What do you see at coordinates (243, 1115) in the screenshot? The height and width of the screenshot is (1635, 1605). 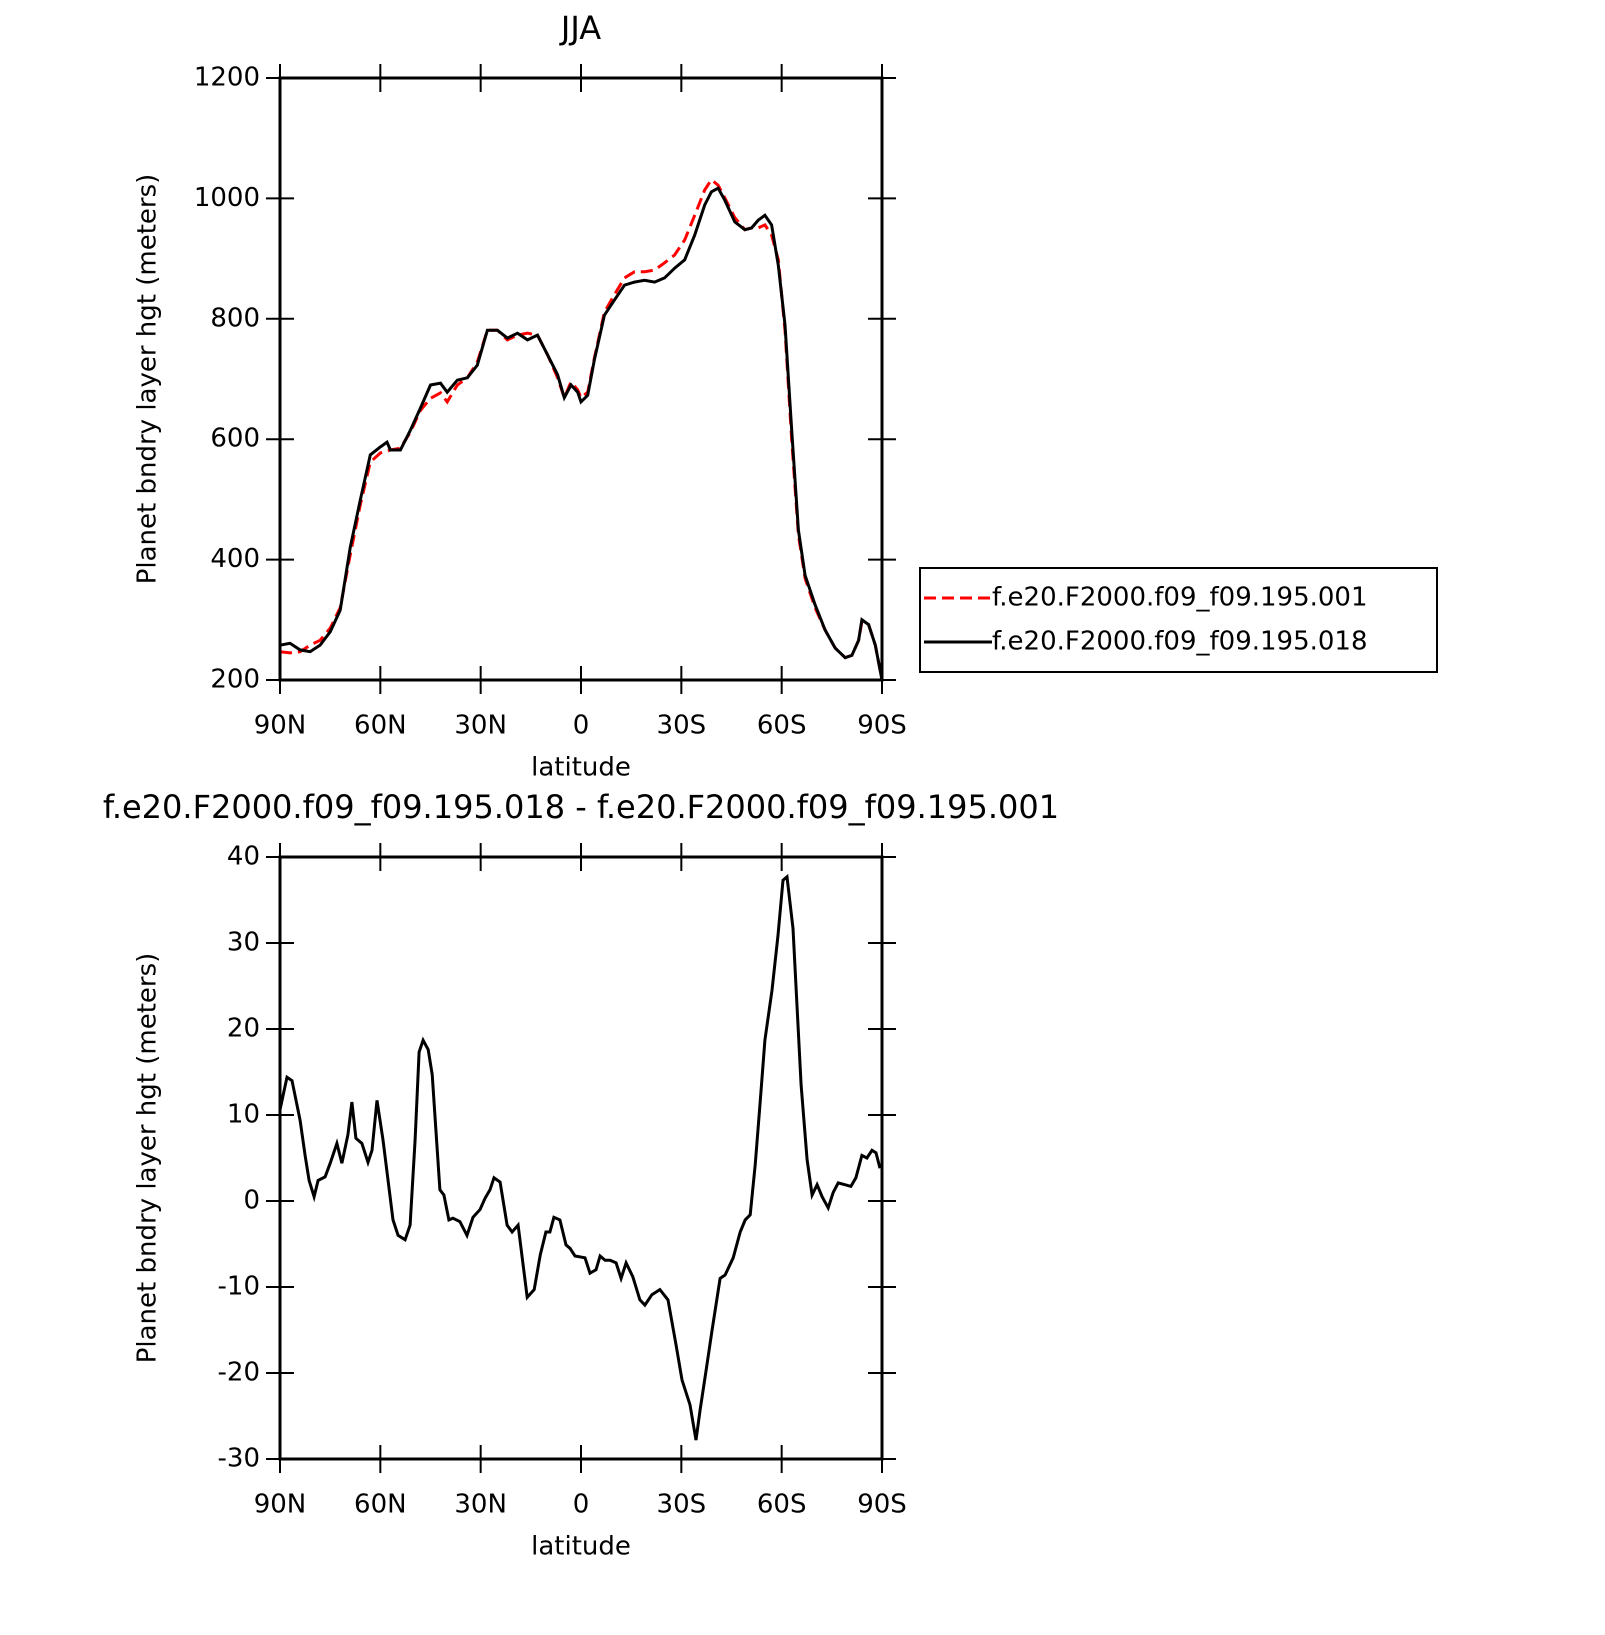 I see `y-tick-label: 10` at bounding box center [243, 1115].